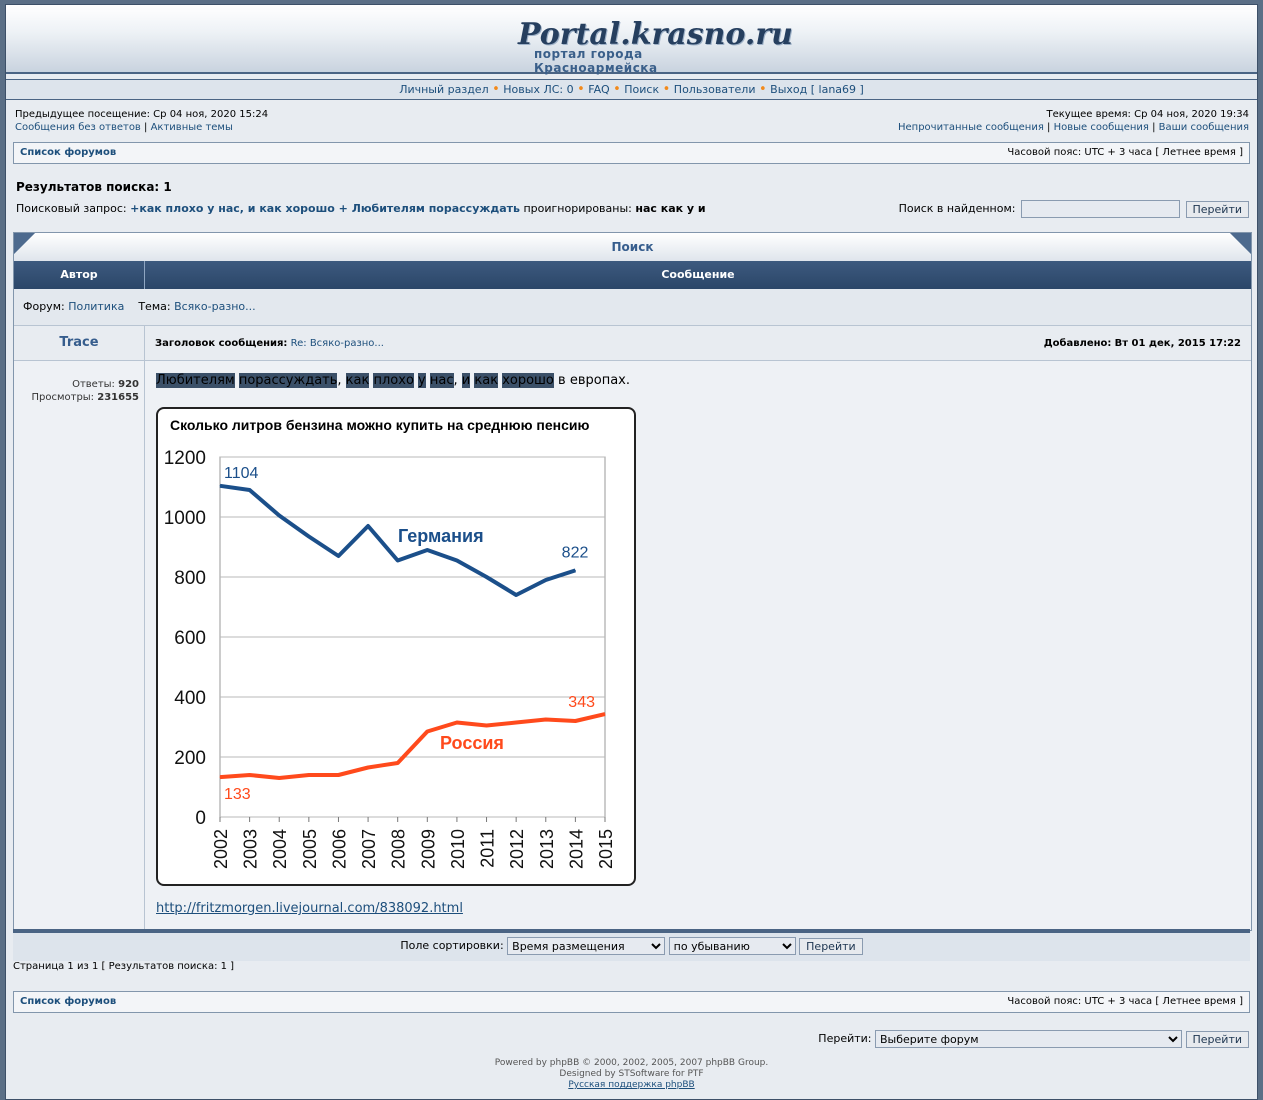  Describe the element at coordinates (94, 187) in the screenshot. I see `results-count: Результатов поиска: 1` at that location.